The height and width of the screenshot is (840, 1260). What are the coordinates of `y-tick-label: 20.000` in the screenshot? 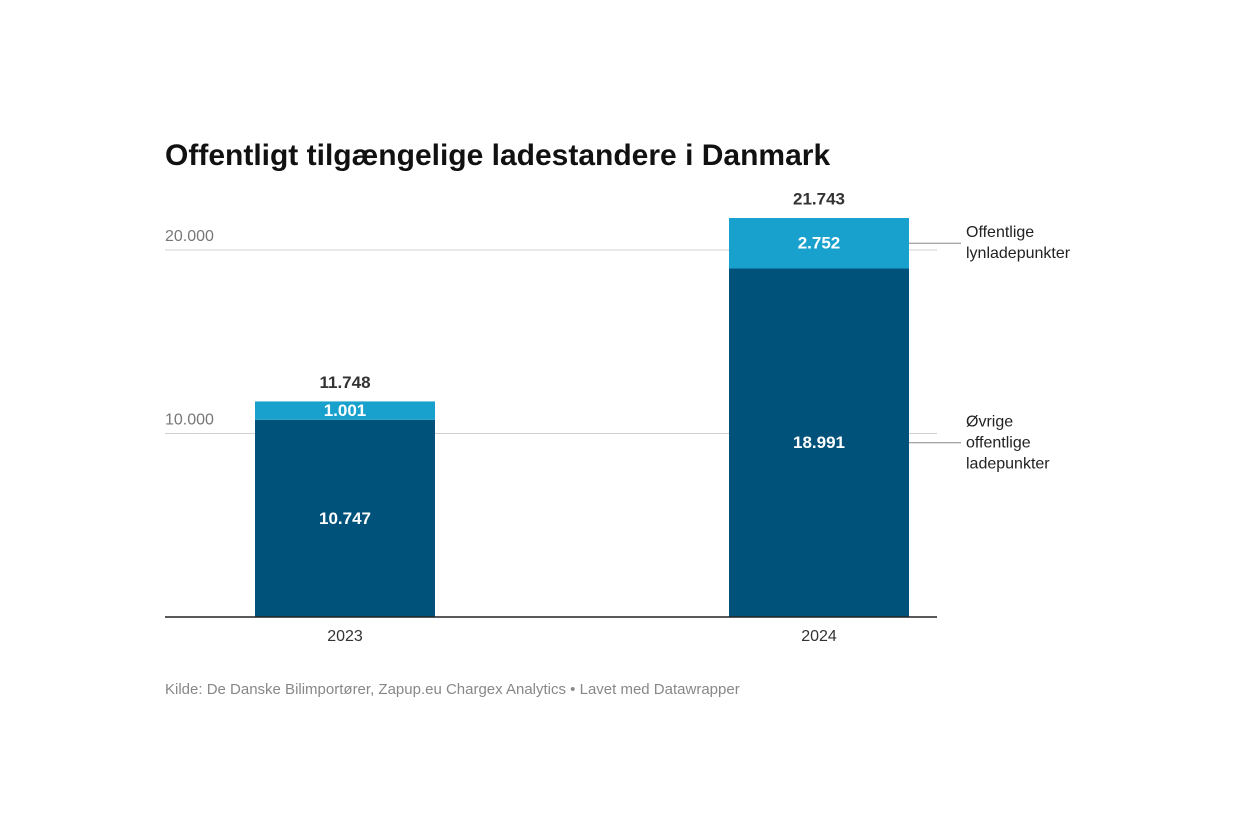 It's located at (189, 236).